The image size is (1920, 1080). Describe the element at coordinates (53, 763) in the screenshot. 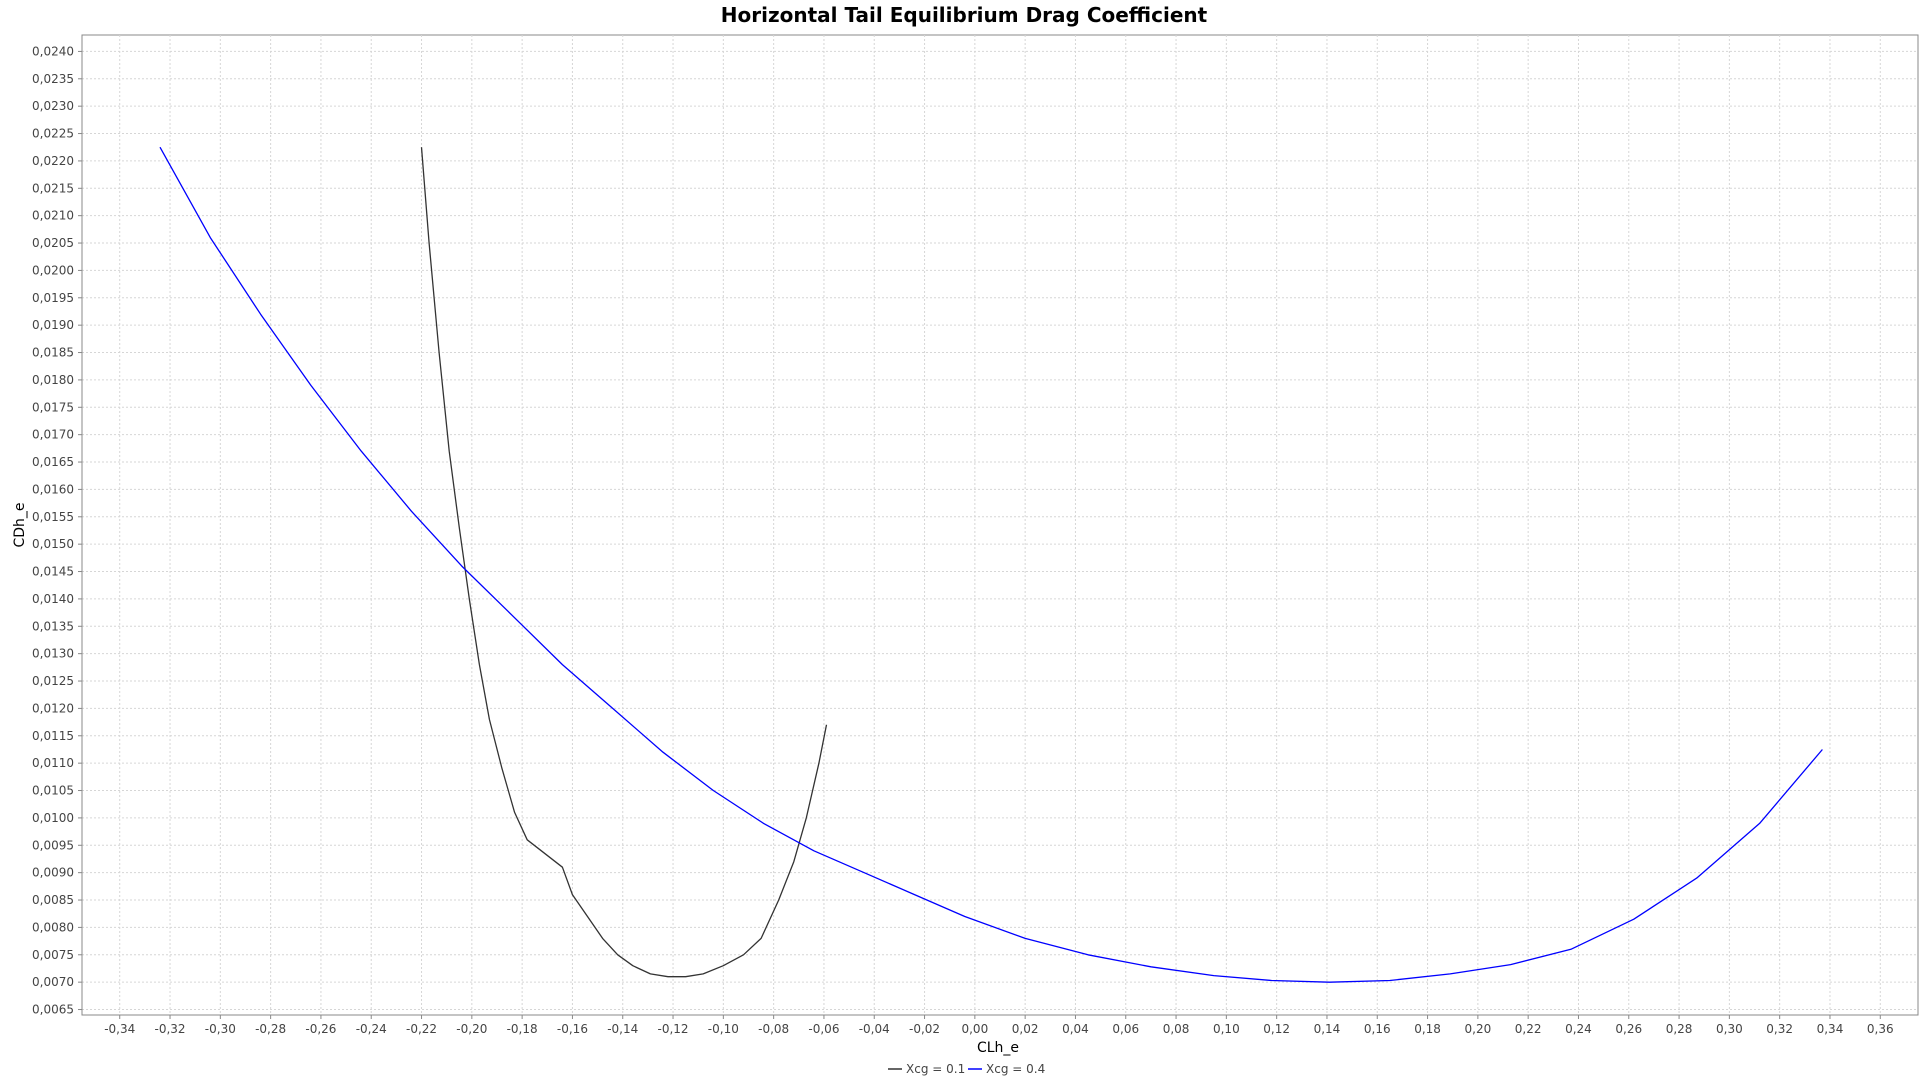

I see `y-tick-label: 0,0110` at that location.